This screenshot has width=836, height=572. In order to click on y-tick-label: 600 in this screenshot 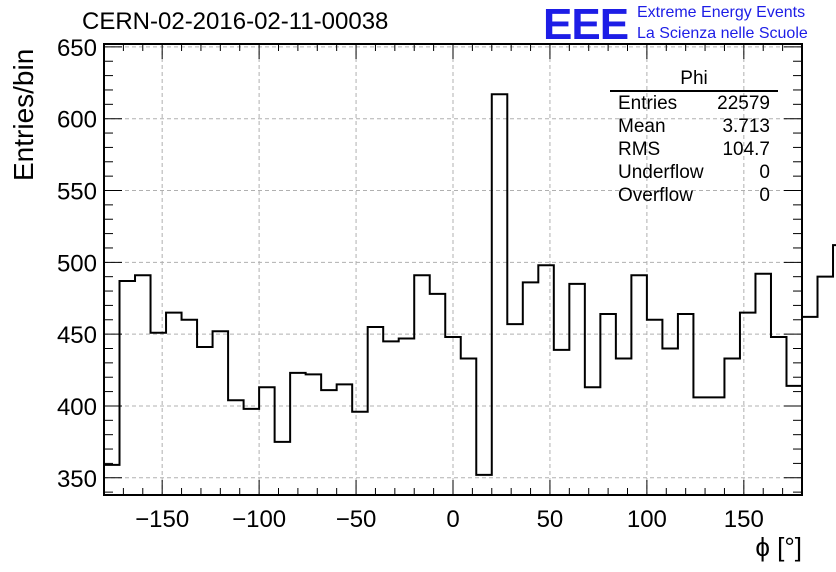, I will do `click(77, 120)`.